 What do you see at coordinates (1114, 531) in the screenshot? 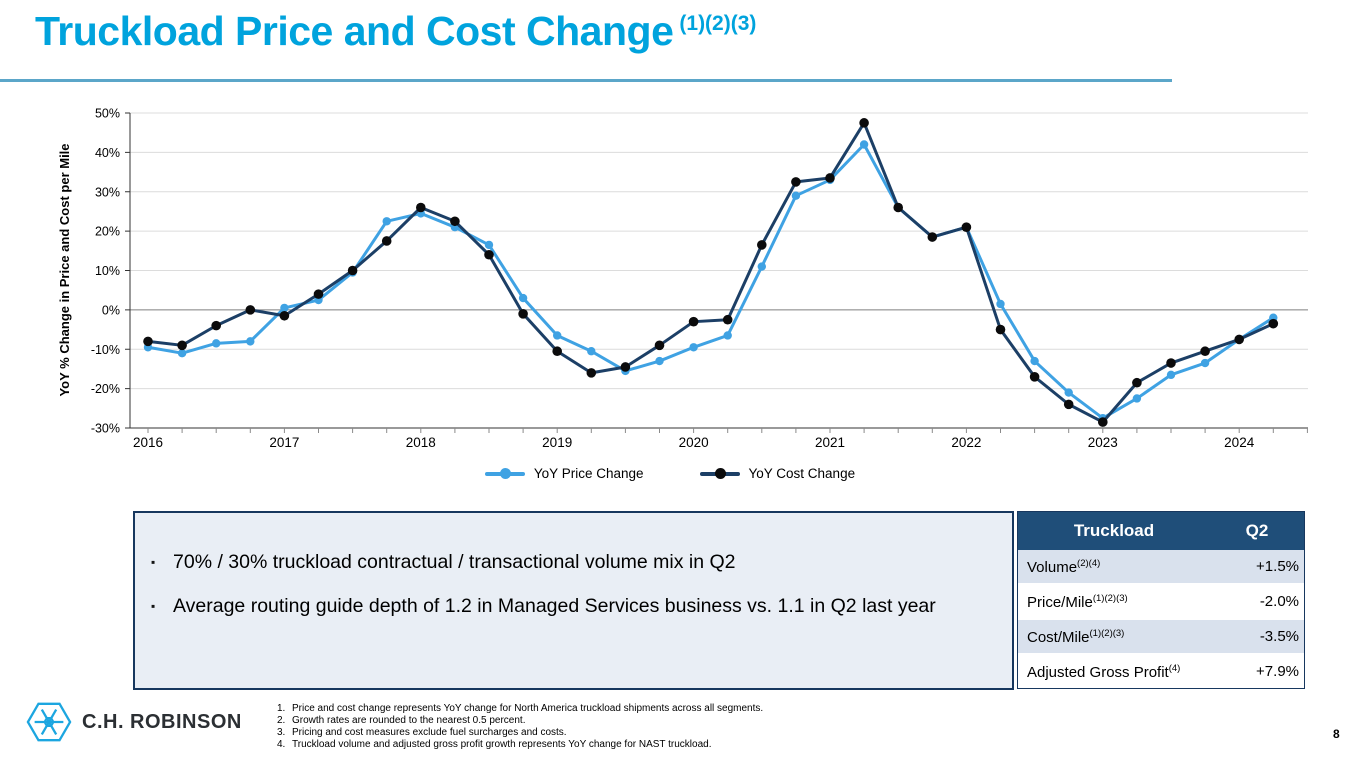
I see `table-header-truckload: Truckload` at bounding box center [1114, 531].